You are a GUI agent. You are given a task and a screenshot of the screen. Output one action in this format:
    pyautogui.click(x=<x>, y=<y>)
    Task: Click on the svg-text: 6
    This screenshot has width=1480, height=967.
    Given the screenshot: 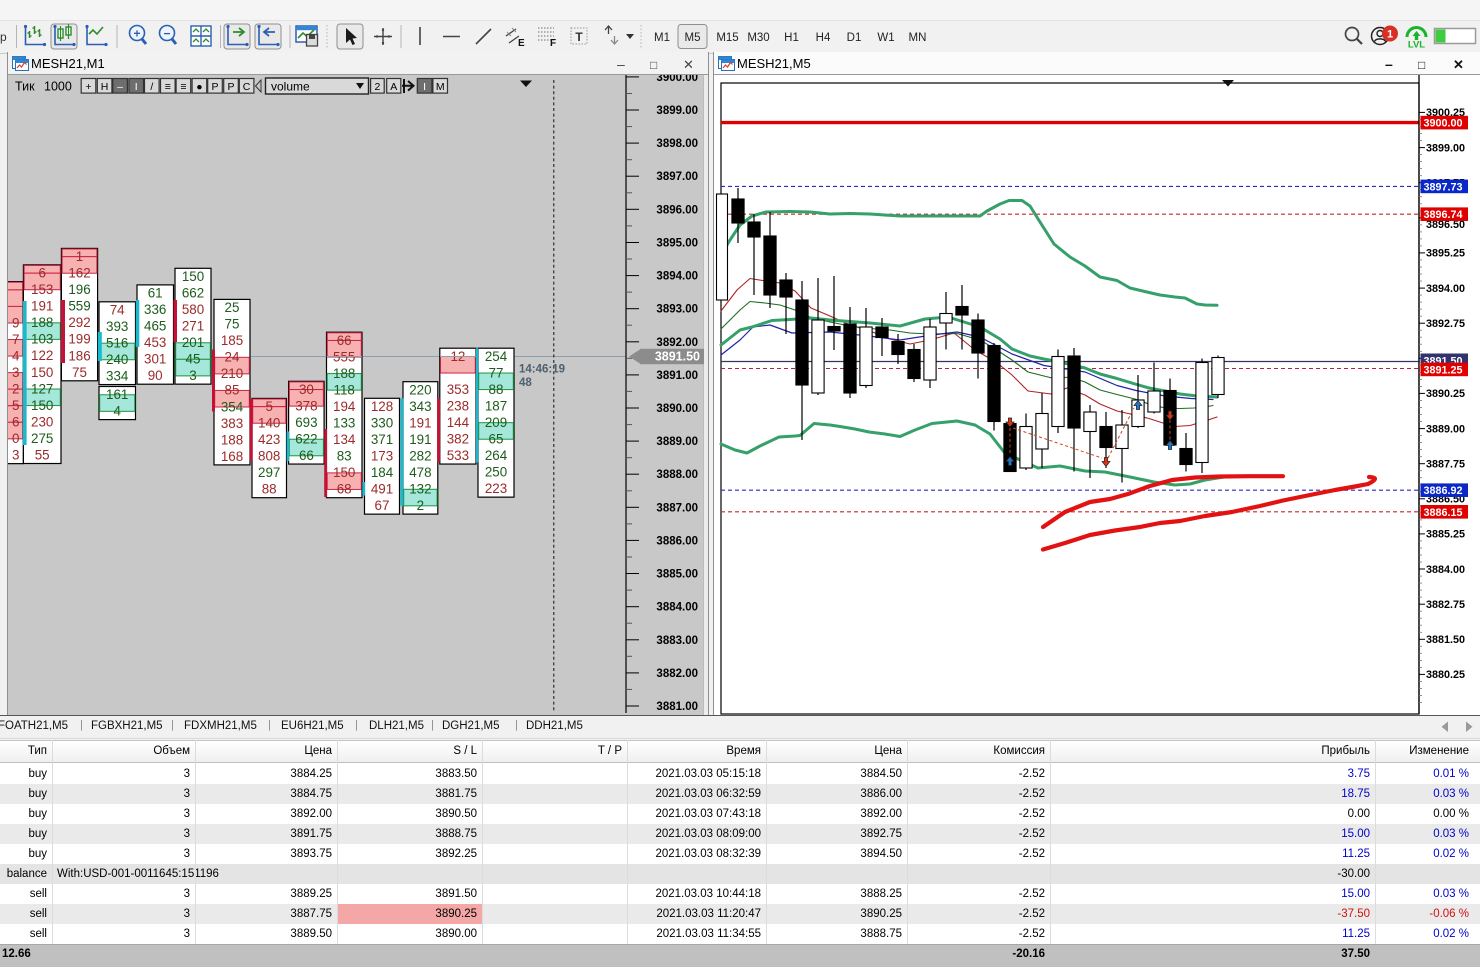 What is the action you would take?
    pyautogui.click(x=15, y=422)
    